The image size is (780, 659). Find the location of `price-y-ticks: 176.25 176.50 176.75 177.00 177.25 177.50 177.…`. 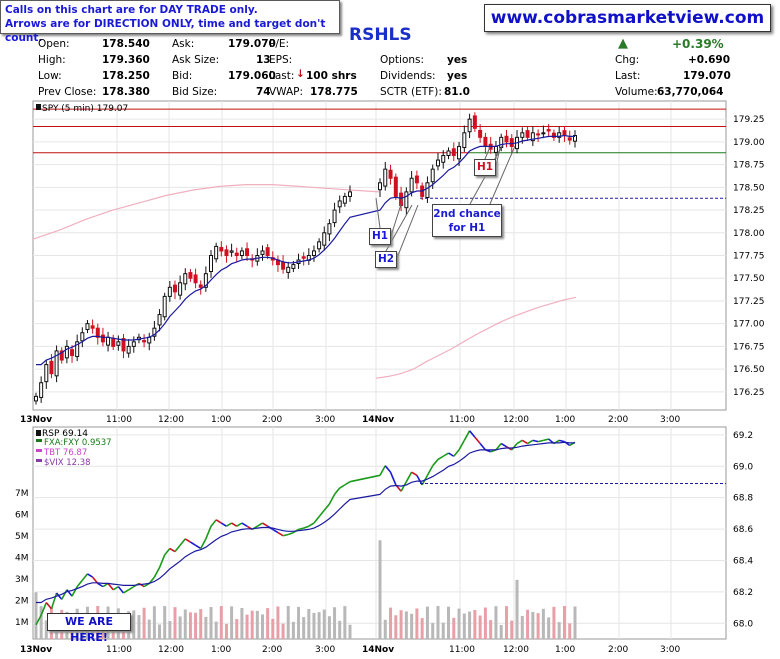

price-y-ticks: 176.25 176.50 176.75 177.00 177.25 177.50 177.… is located at coordinates (749, 256).